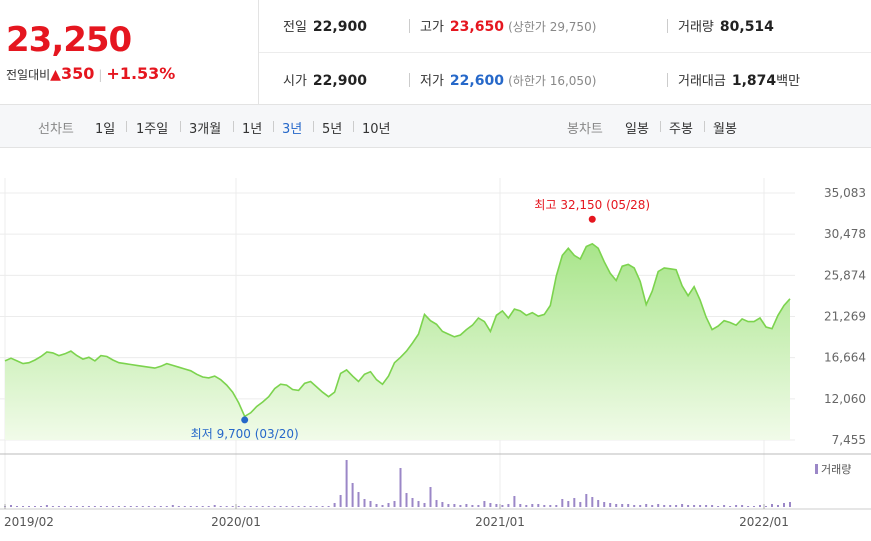 The width and height of the screenshot is (871, 541). What do you see at coordinates (69, 40) in the screenshot?
I see `current-price: 23,250` at bounding box center [69, 40].